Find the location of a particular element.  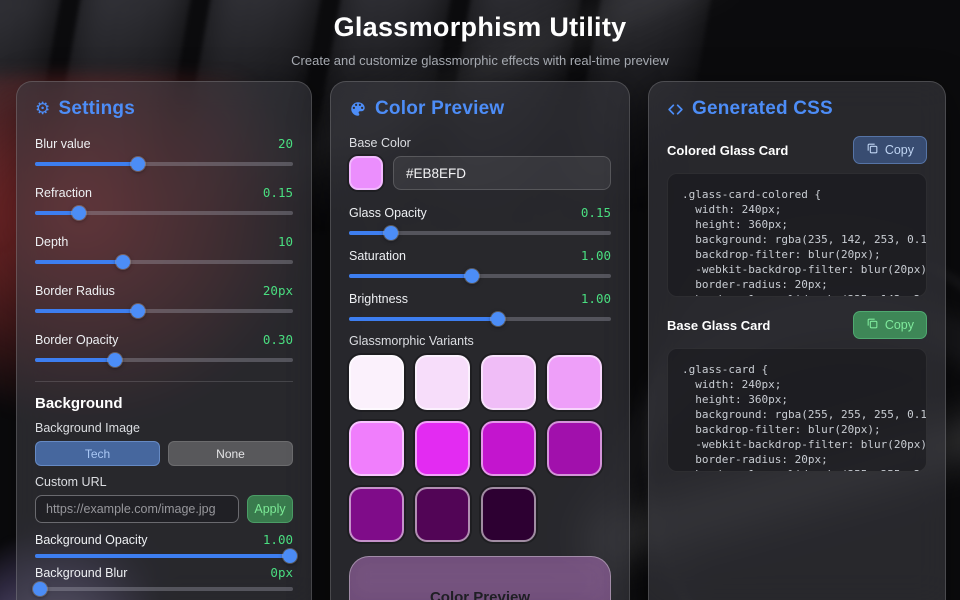

slider-label: Border Opacity is located at coordinates (77, 340).